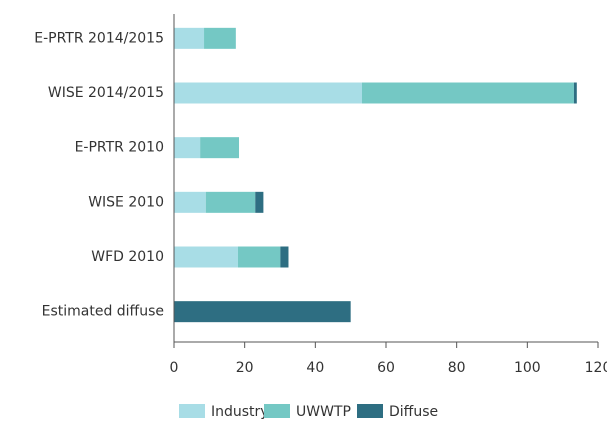 The height and width of the screenshot is (423, 607). Describe the element at coordinates (457, 368) in the screenshot. I see `x-tick-label: 80` at that location.